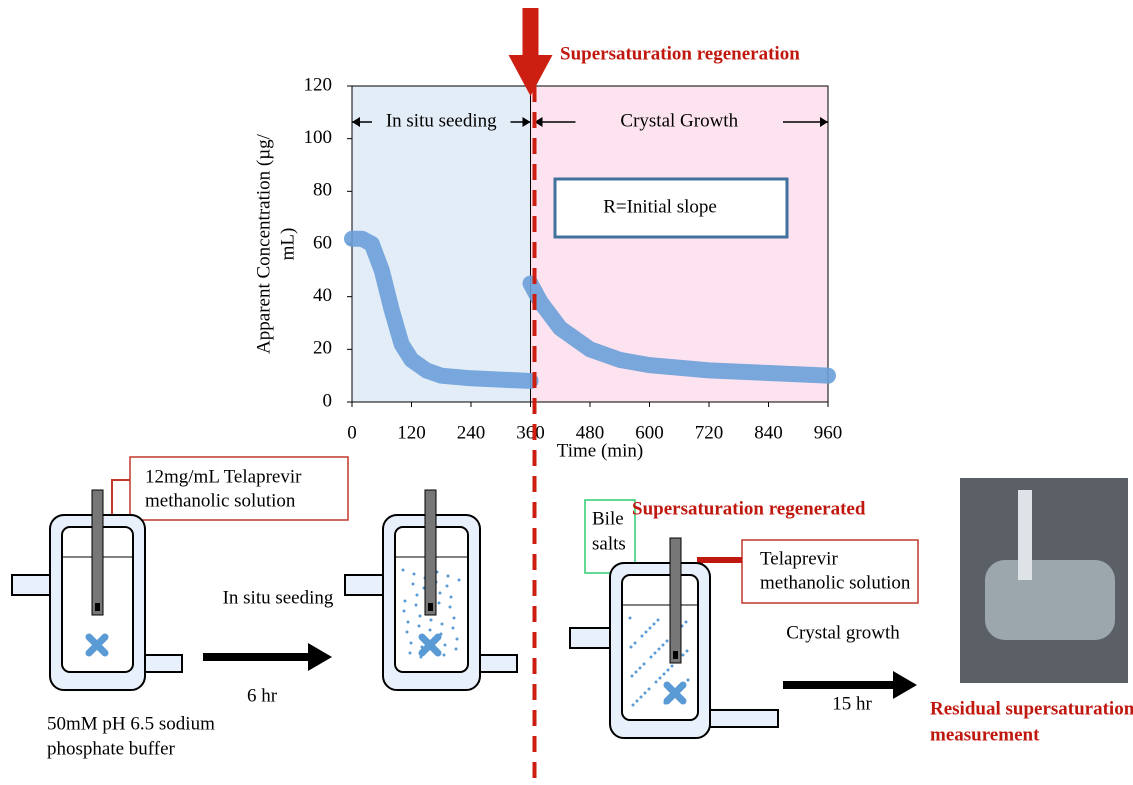 The image size is (1133, 785). Describe the element at coordinates (609, 543) in the screenshot. I see `bile-label: salts` at that location.